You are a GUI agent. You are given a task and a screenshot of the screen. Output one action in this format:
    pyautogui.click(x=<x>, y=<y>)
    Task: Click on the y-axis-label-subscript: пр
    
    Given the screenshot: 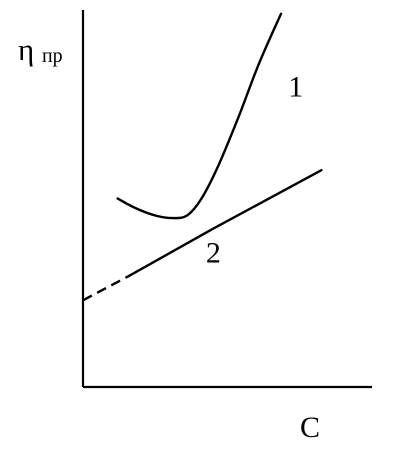 What is the action you would take?
    pyautogui.click(x=52, y=56)
    